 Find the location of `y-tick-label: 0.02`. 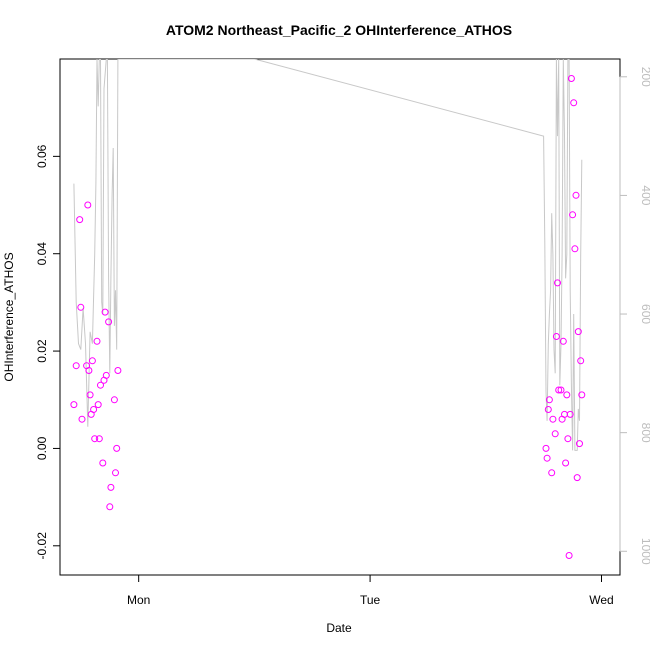

y-tick-label: 0.02 is located at coordinates (42, 351).